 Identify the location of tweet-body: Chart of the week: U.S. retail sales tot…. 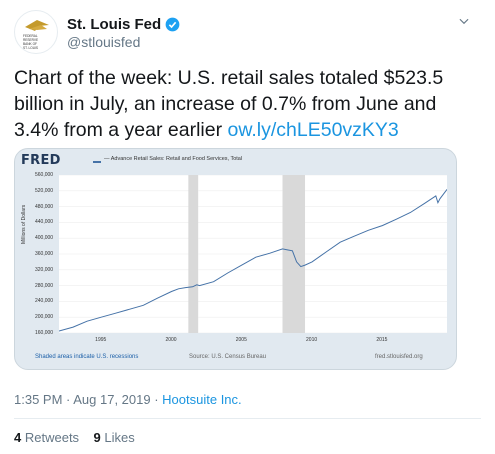
(229, 104).